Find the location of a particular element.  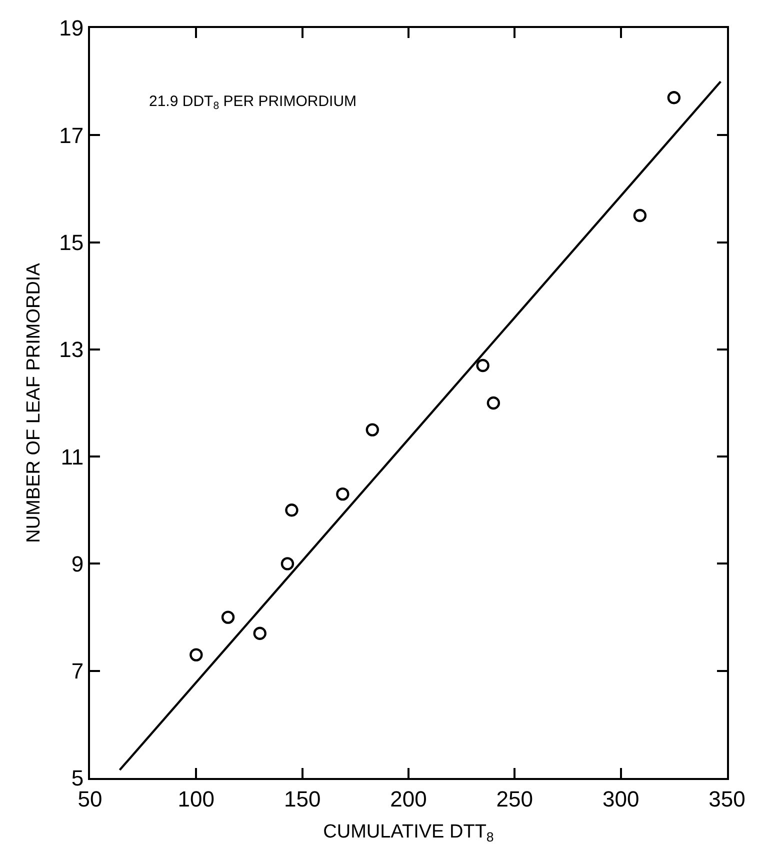

x-axis-title: CUMULATIVE DTT$_{8}$ is located at coordinates (408, 833).